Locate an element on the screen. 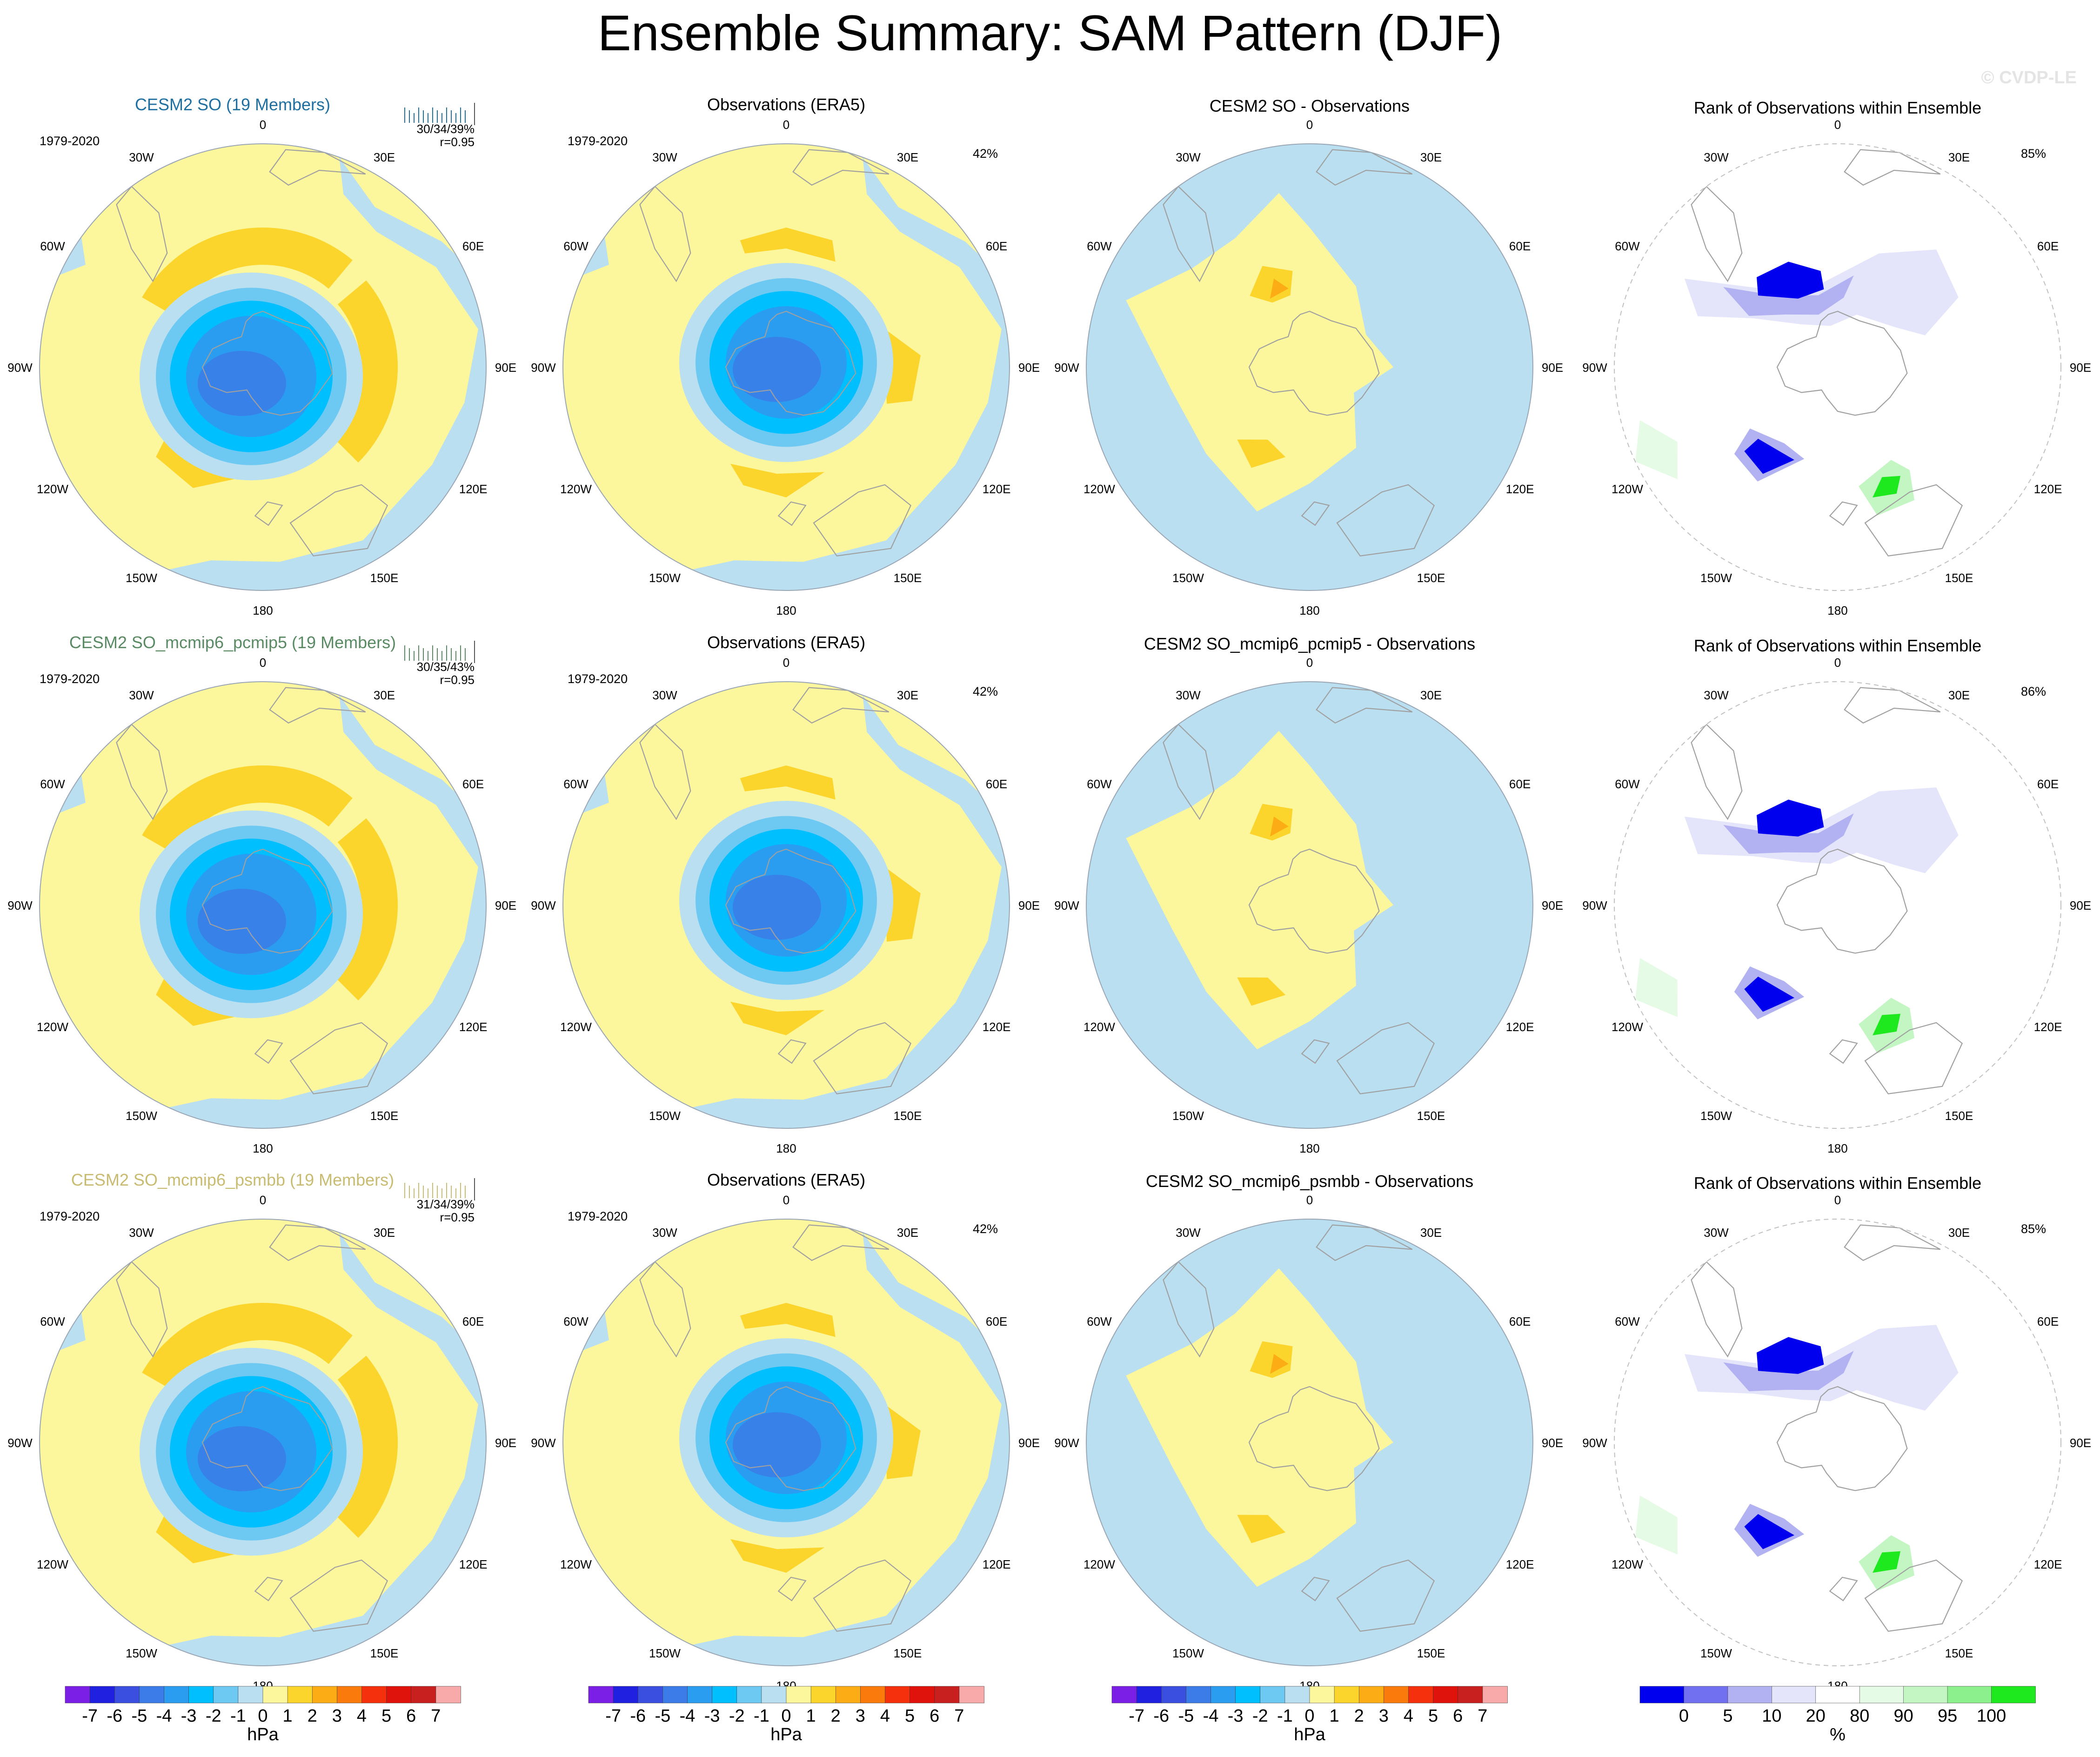 Image resolution: width=2100 pixels, height=1757 pixels. colorbar-tick-label: -4 is located at coordinates (688, 1716).